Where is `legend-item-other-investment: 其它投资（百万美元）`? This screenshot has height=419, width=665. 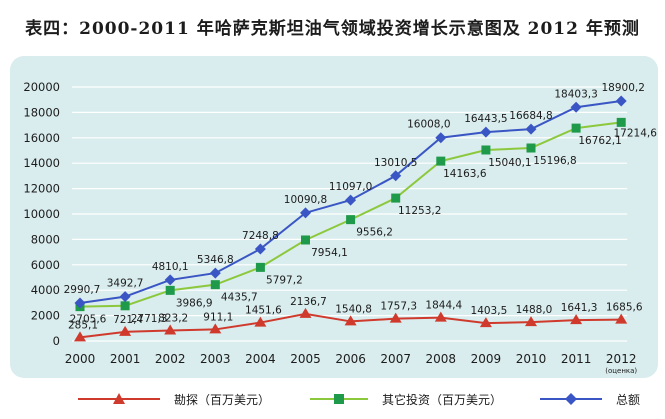 legend-item-other-investment: 其它投资（百万美元） is located at coordinates (406, 399).